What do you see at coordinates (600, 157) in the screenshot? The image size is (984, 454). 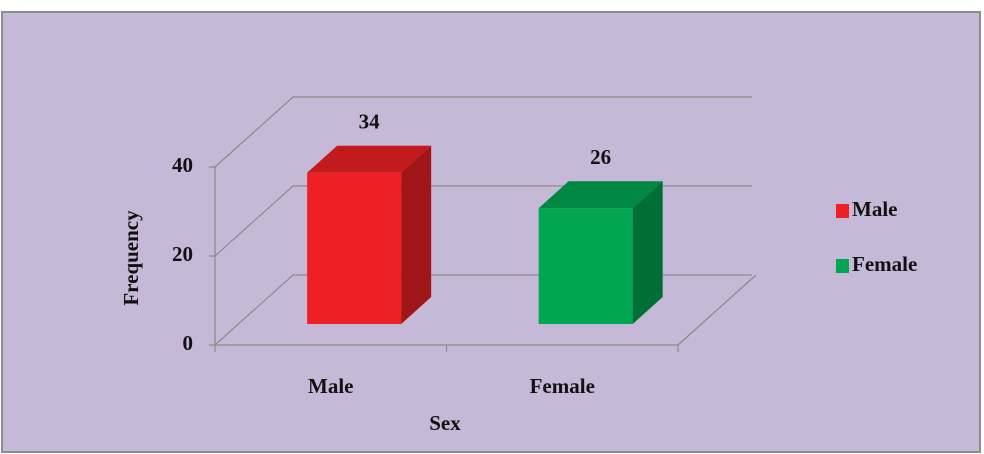 I see `data-label: 26` at bounding box center [600, 157].